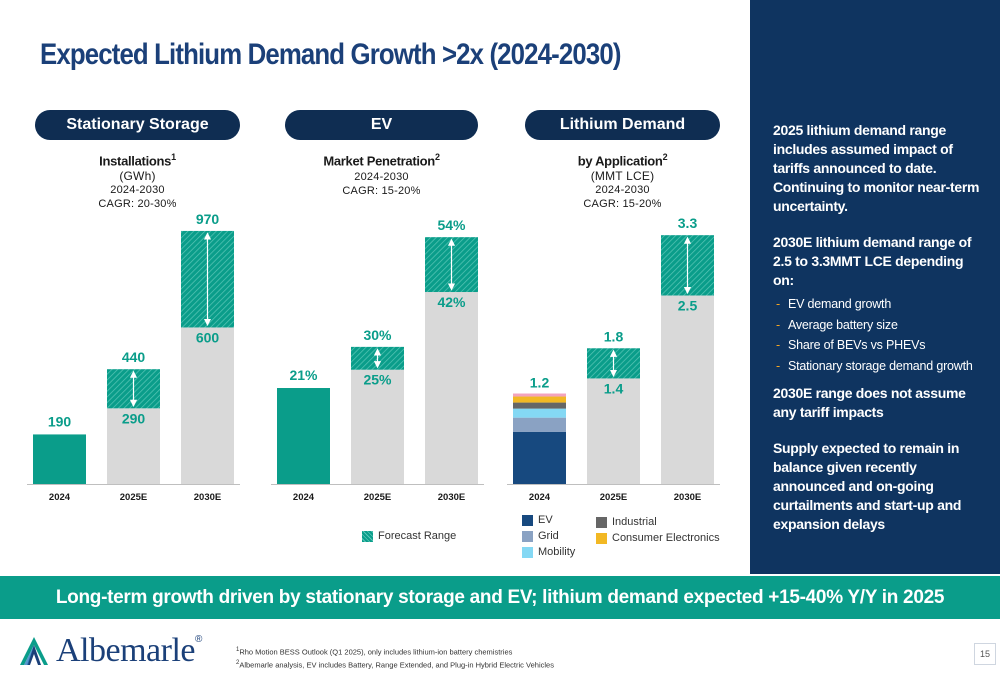 The image size is (1000, 685). I want to click on legend-label-mobility: Mobility, so click(557, 552).